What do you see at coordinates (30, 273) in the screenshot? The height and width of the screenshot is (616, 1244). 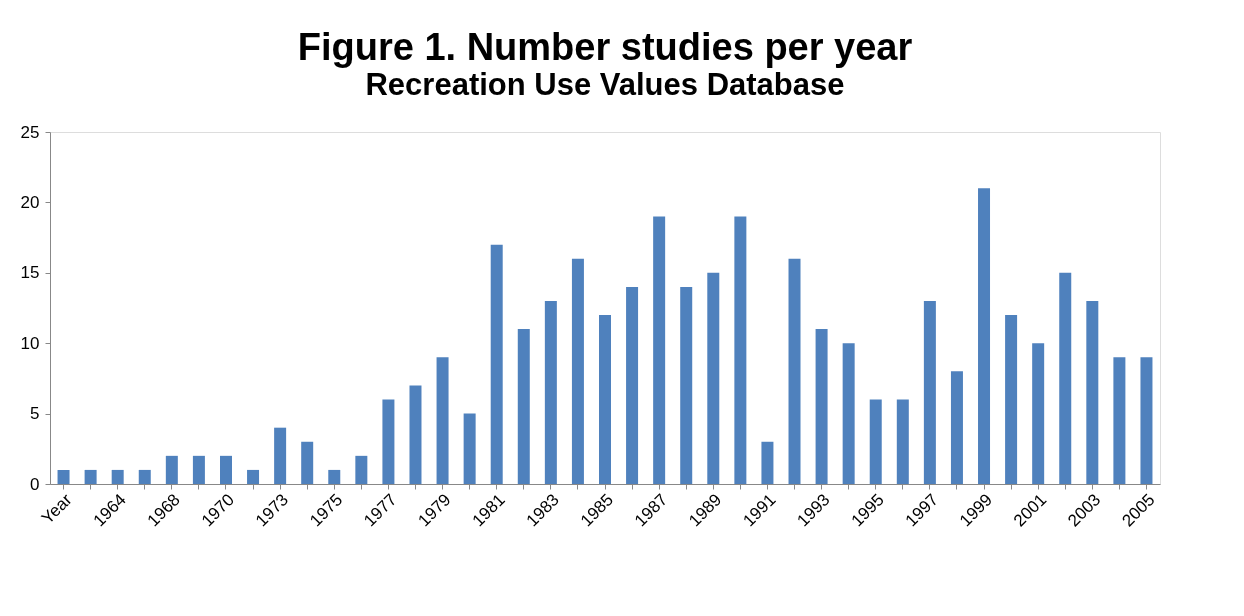 I see `y-tick-label: 15` at bounding box center [30, 273].